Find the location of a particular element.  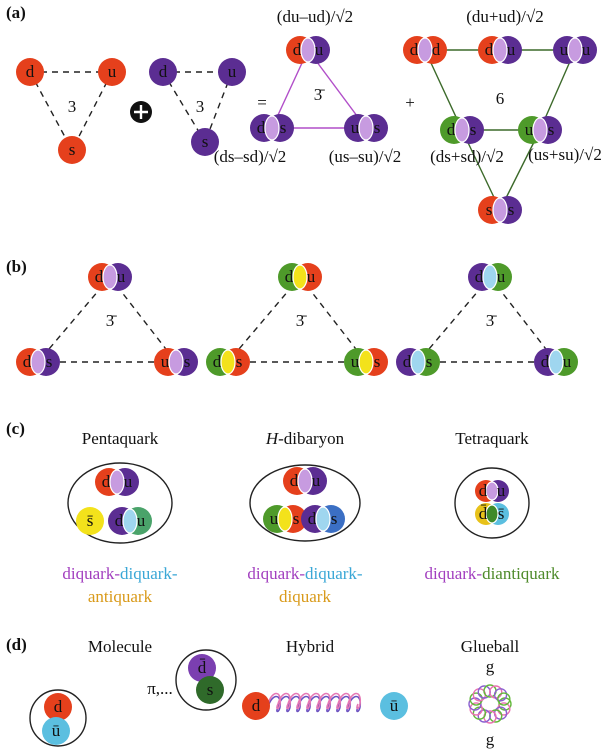

label: (us–su)/√2 is located at coordinates (365, 156).